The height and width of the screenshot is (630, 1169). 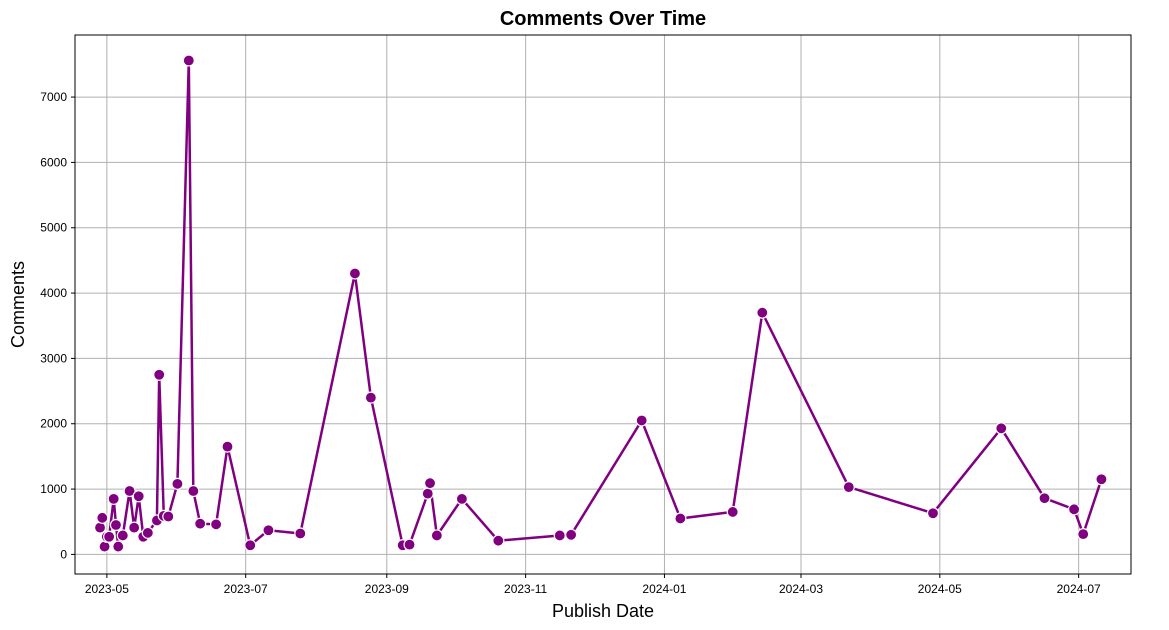 What do you see at coordinates (801, 589) in the screenshot?
I see `x-tick-label: 2024-03` at bounding box center [801, 589].